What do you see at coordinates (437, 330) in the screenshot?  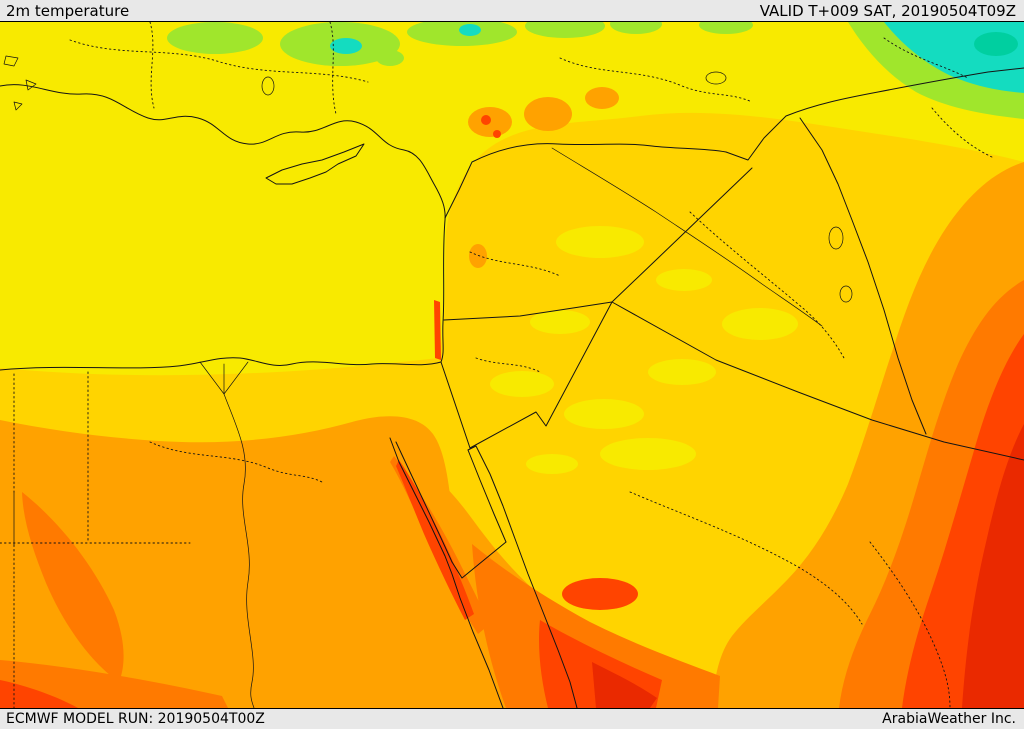 I see `red-jordan-valley-sliver` at bounding box center [437, 330].